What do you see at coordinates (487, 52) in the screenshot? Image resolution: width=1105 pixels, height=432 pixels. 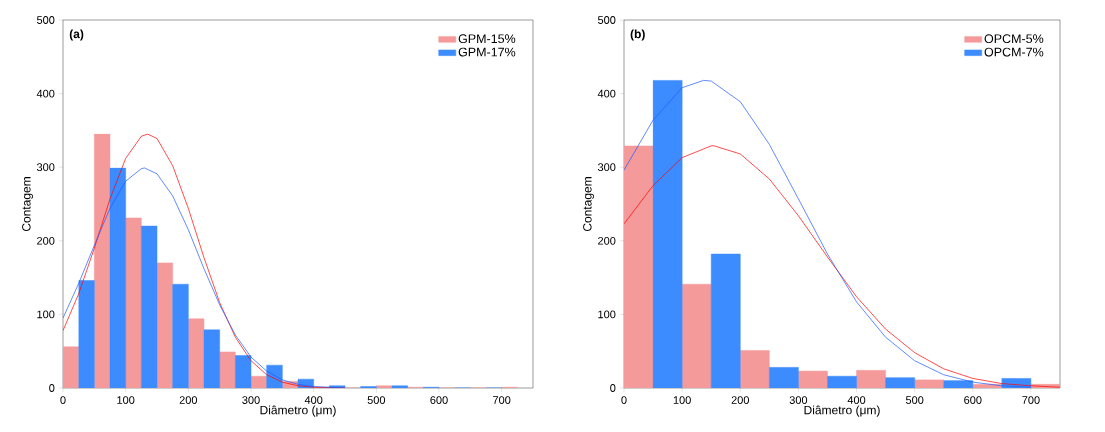 I see `legend-label: GPM-17%` at bounding box center [487, 52].